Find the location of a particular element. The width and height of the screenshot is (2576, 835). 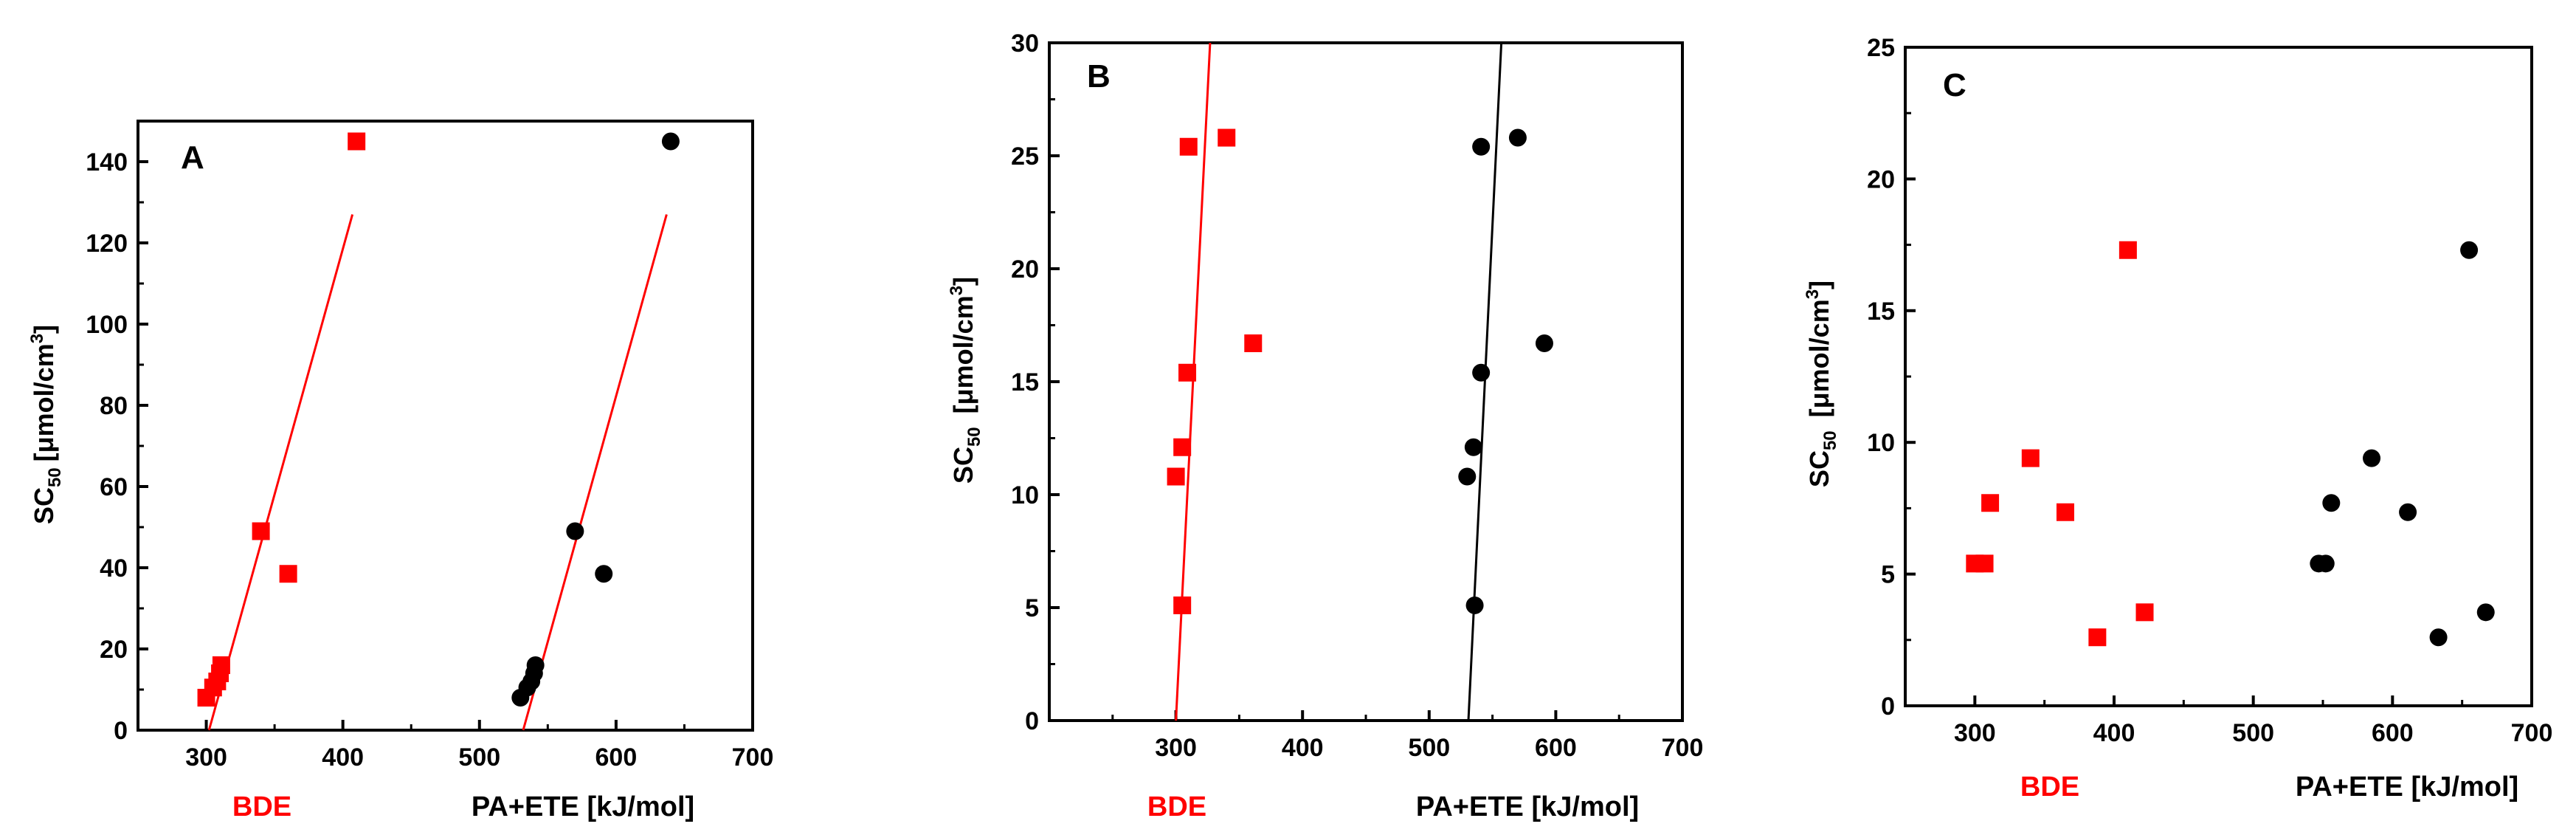

y-tick-label: 100 is located at coordinates (107, 325).